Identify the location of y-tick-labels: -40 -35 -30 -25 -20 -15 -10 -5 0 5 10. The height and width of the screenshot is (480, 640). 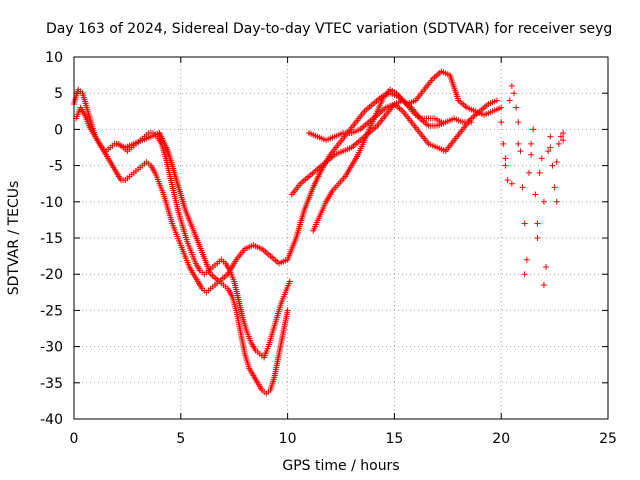
(51, 239).